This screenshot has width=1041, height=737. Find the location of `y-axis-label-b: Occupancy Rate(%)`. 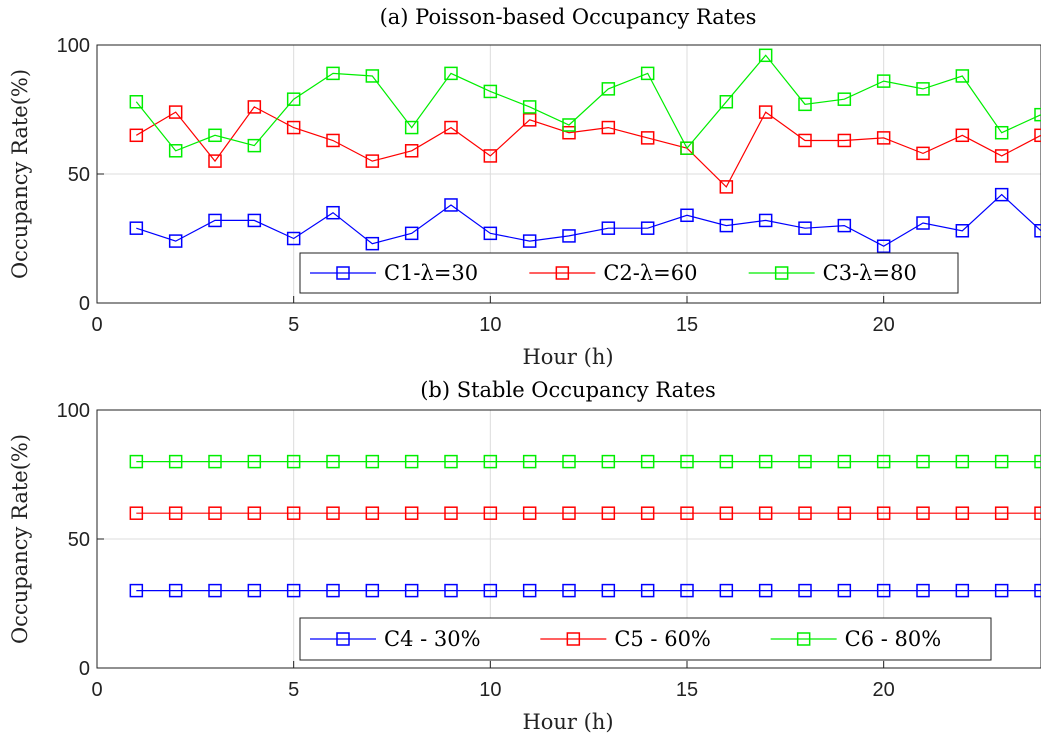

y-axis-label-b: Occupancy Rate(%) is located at coordinates (20, 539).